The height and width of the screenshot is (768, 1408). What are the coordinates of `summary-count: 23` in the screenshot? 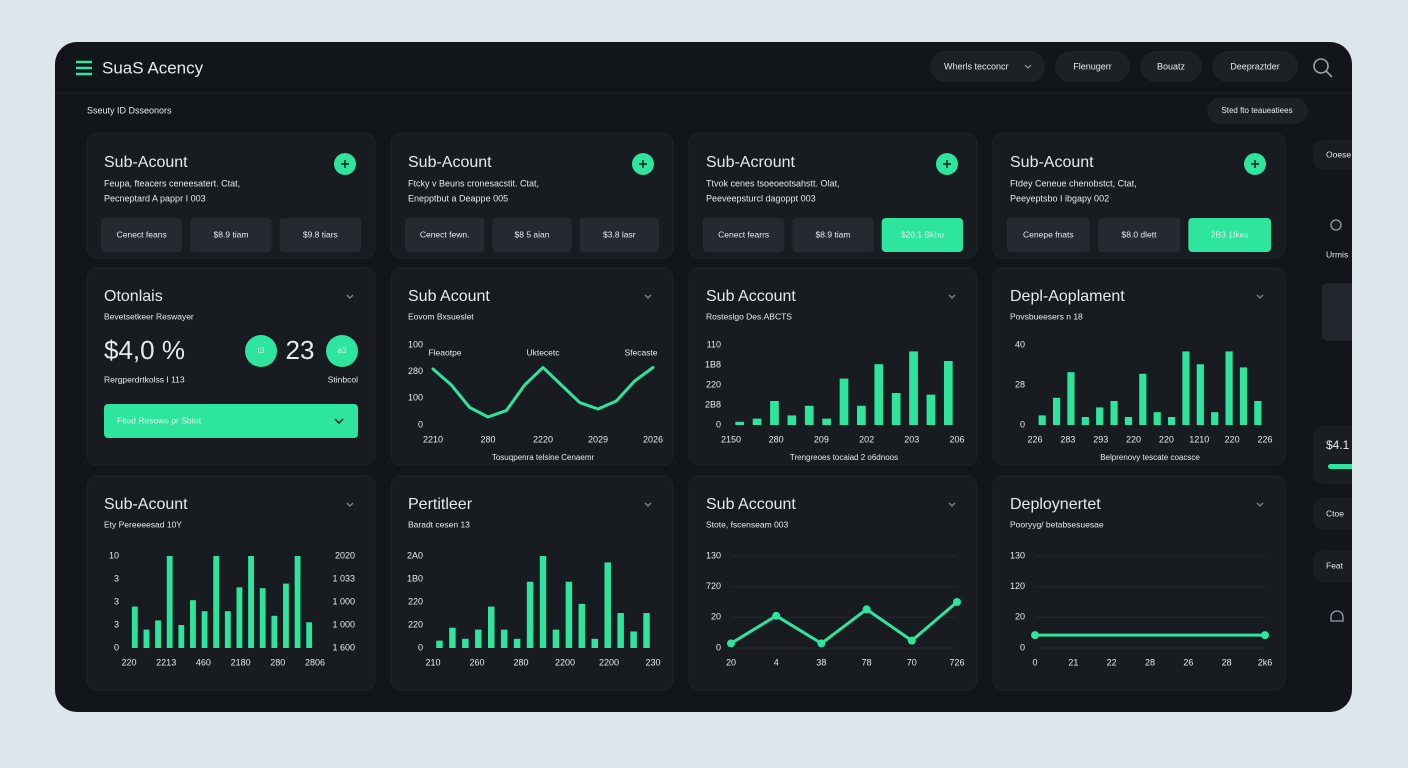 It's located at (300, 350).